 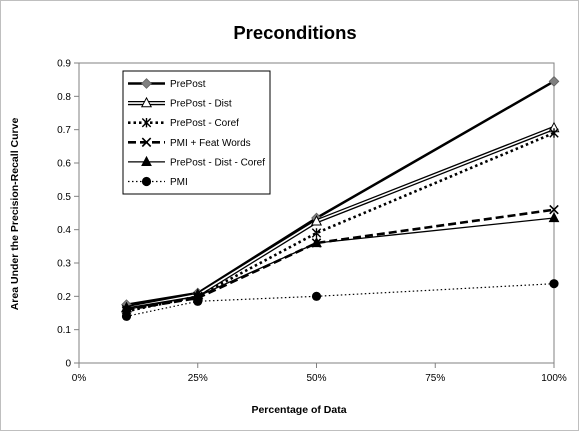 I want to click on x-tick-label: 50%, so click(x=316, y=378).